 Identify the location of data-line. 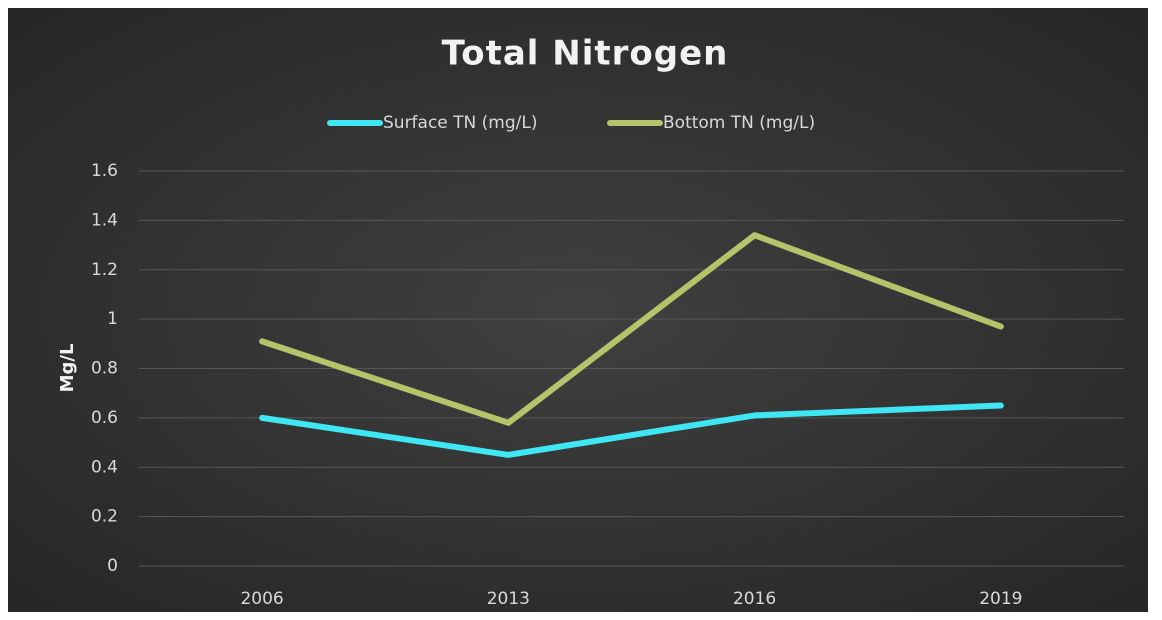
(631, 430).